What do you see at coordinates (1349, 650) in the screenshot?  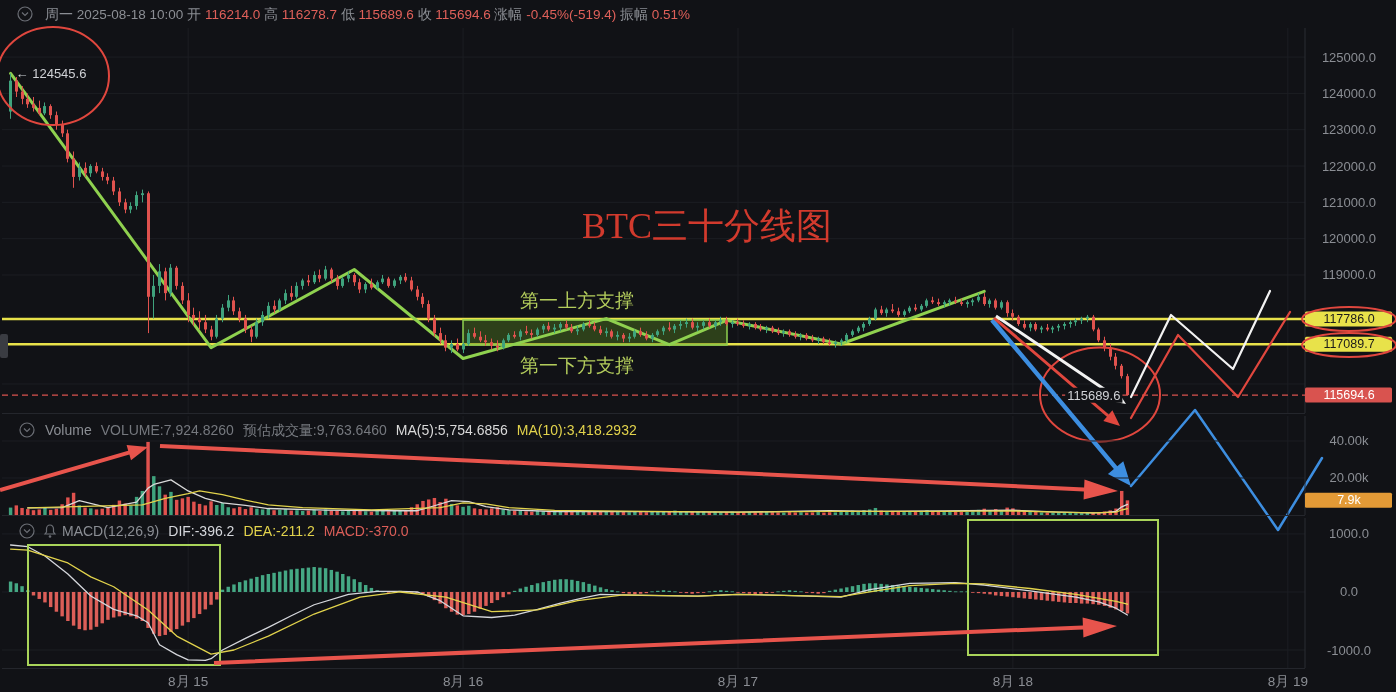 I see `y-tick-label: -1000.0` at bounding box center [1349, 650].